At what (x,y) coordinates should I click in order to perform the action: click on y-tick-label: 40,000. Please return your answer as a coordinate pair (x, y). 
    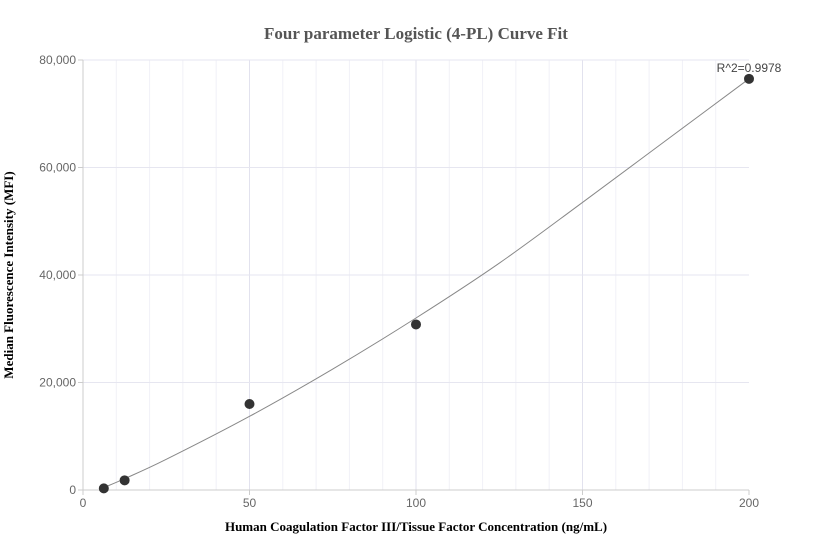
    Looking at the image, I should click on (57, 275).